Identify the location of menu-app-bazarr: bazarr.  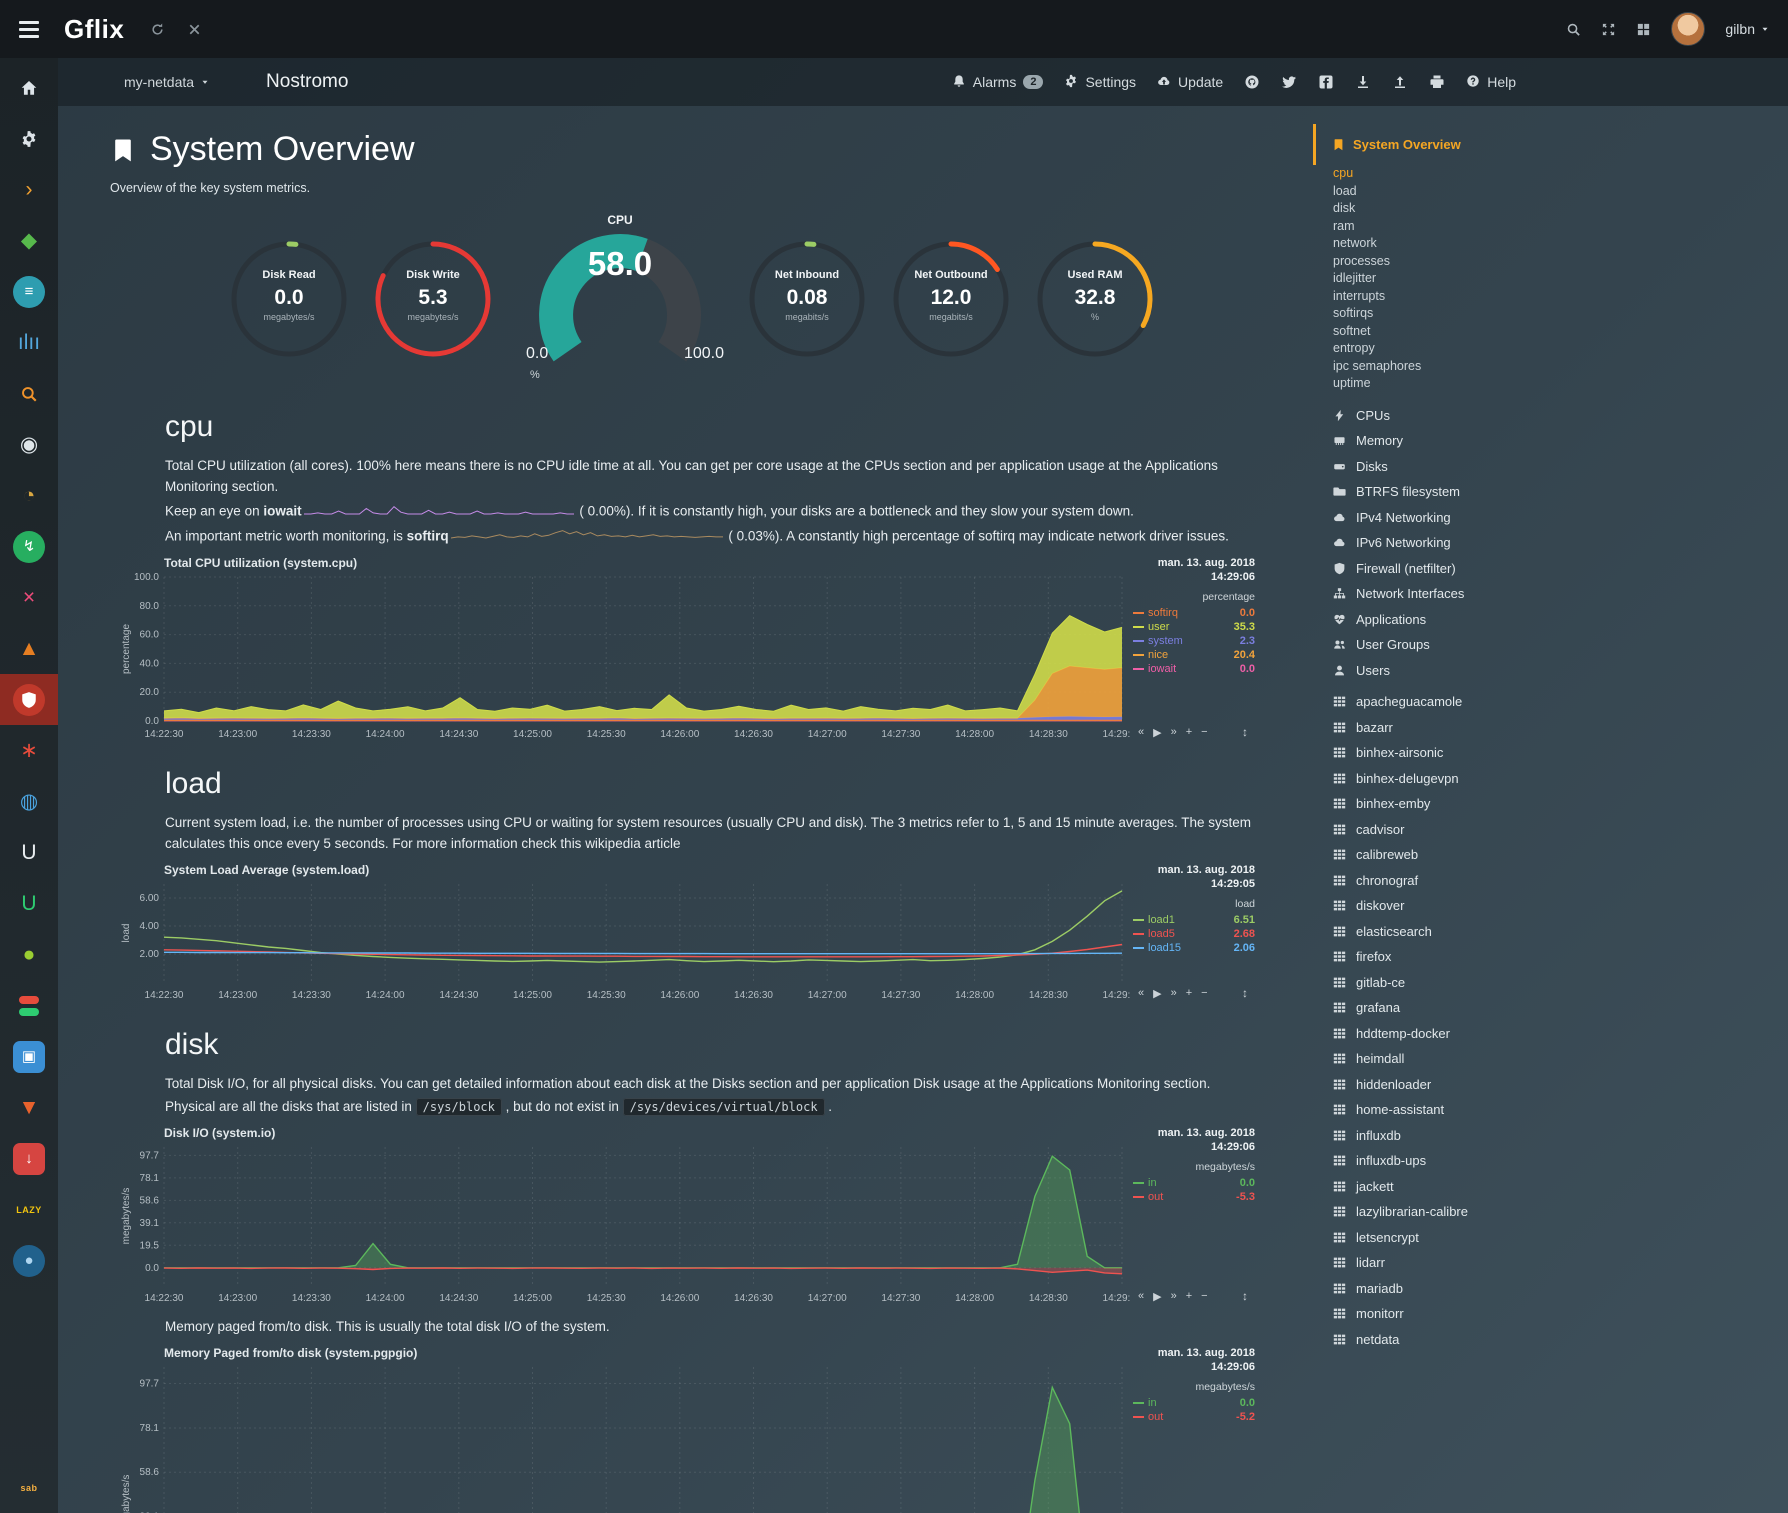
(1550, 728).